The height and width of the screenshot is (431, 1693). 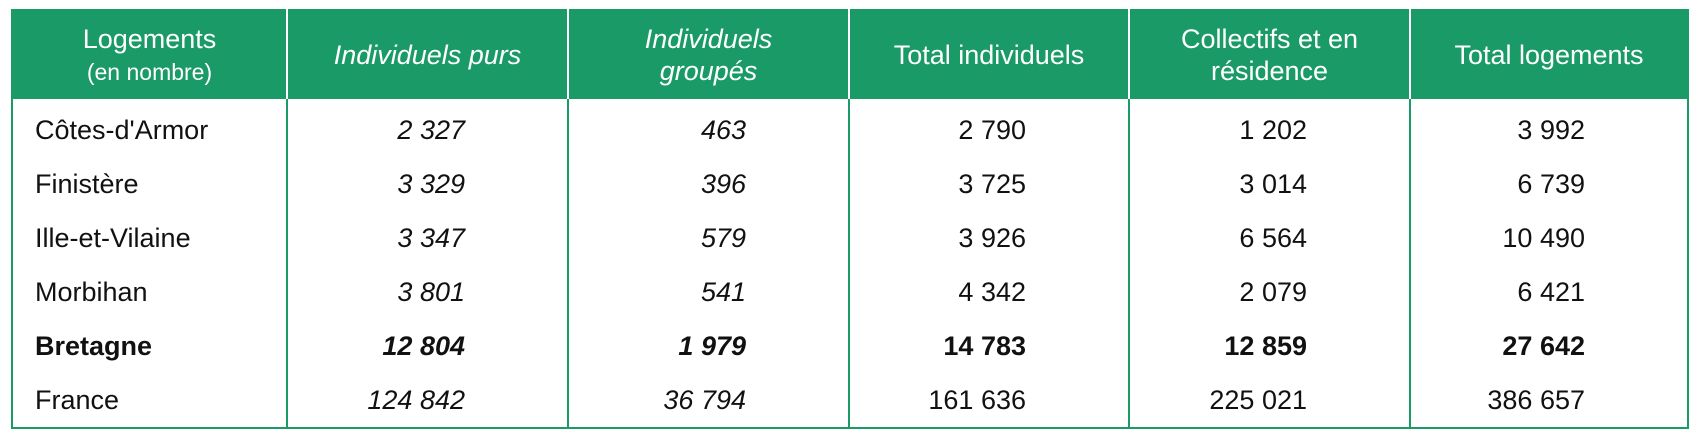 I want to click on header-text: Individuels purs, so click(x=427, y=55).